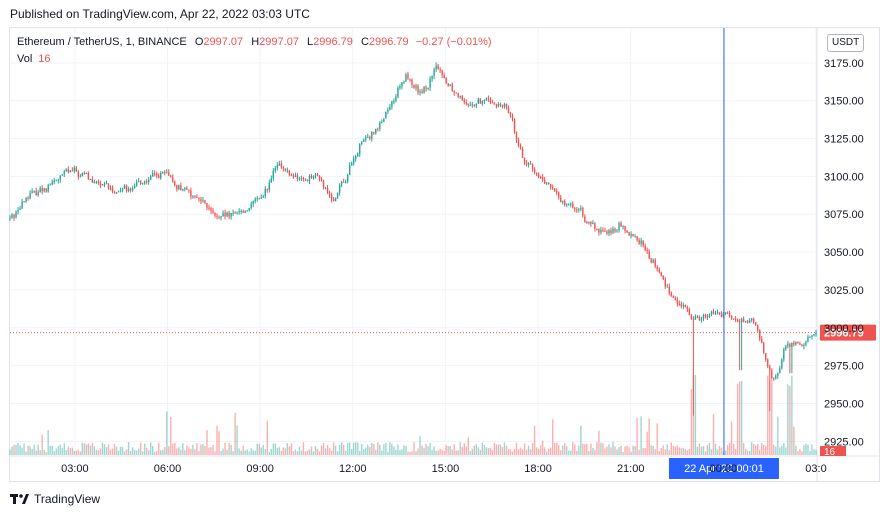 The image size is (890, 518). I want to click on tradingview-logo-icon, so click(19, 499).